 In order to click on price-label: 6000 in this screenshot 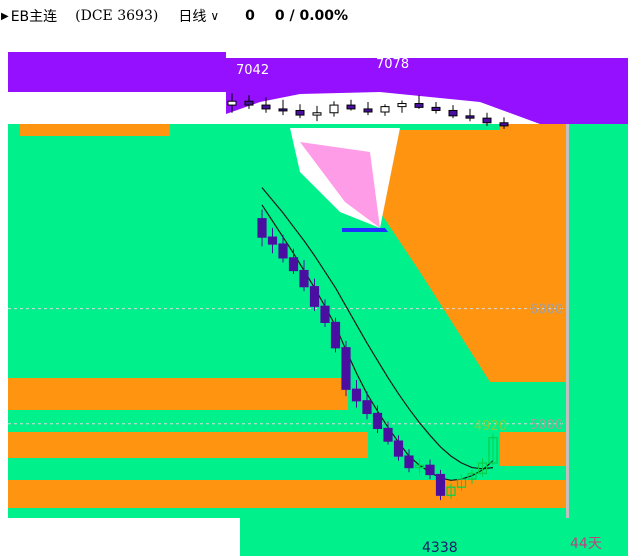, I will do `click(546, 310)`.